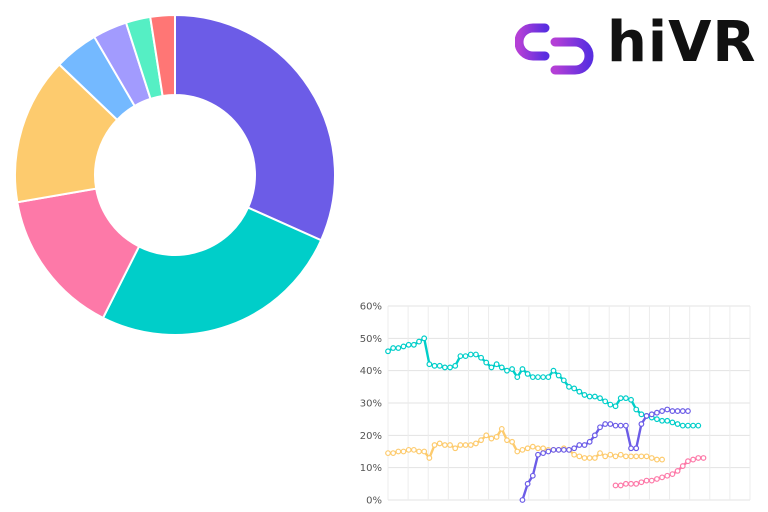 The height and width of the screenshot is (512, 768). What do you see at coordinates (371, 307) in the screenshot?
I see `y-tick-label: 60%` at bounding box center [371, 307].